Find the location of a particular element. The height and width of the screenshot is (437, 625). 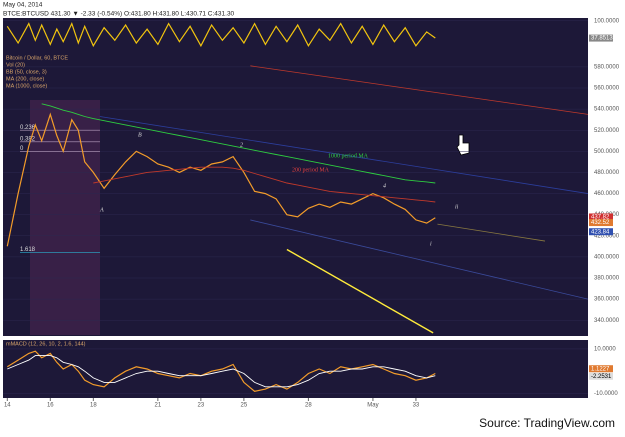

y-tick-label: 340.0000 is located at coordinates (607, 321).